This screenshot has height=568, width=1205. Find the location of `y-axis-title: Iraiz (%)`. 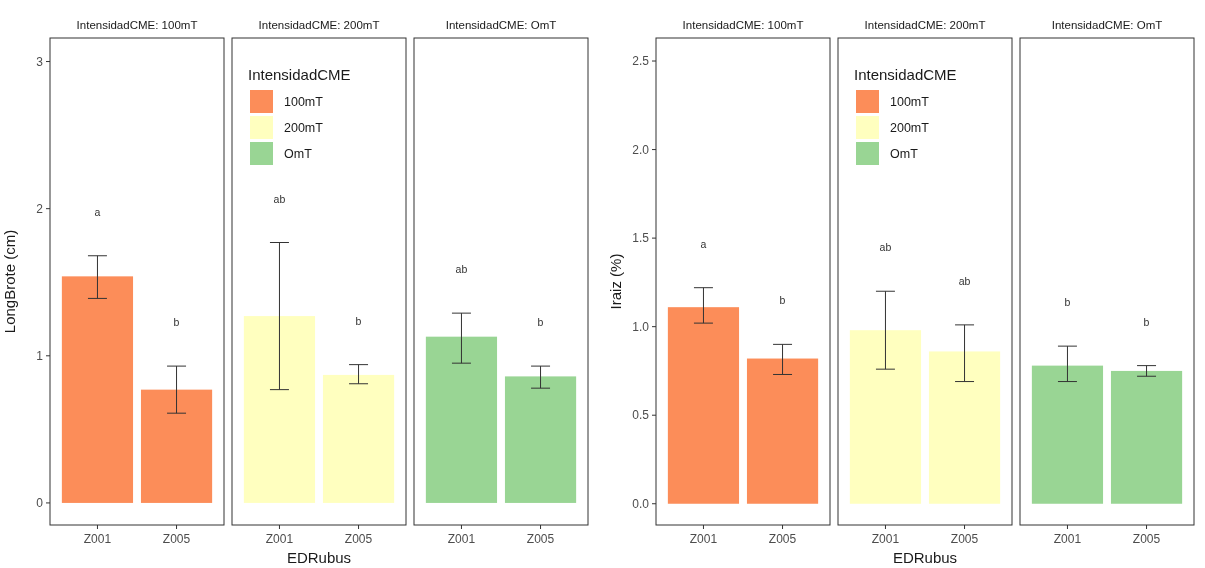

y-axis-title: Iraiz (%) is located at coordinates (615, 281).